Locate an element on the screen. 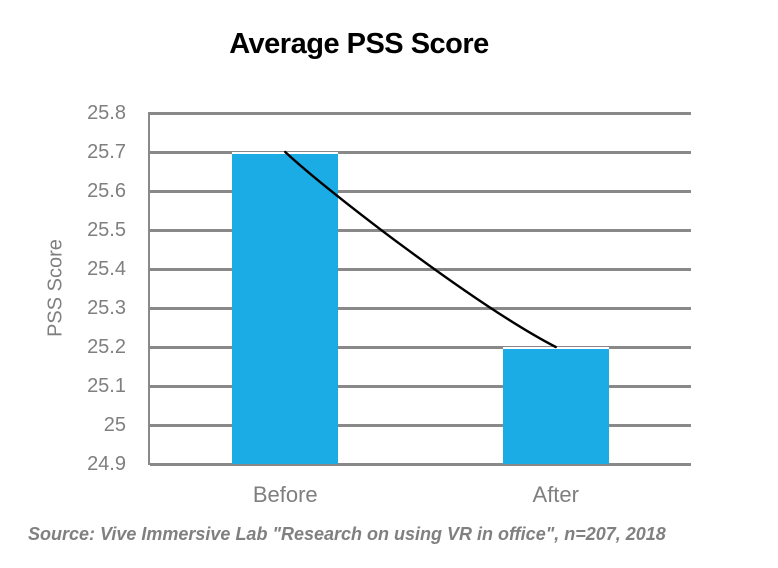 Image resolution: width=778 pixels, height=568 pixels. y-tick-label: 25.3 is located at coordinates (106, 308).